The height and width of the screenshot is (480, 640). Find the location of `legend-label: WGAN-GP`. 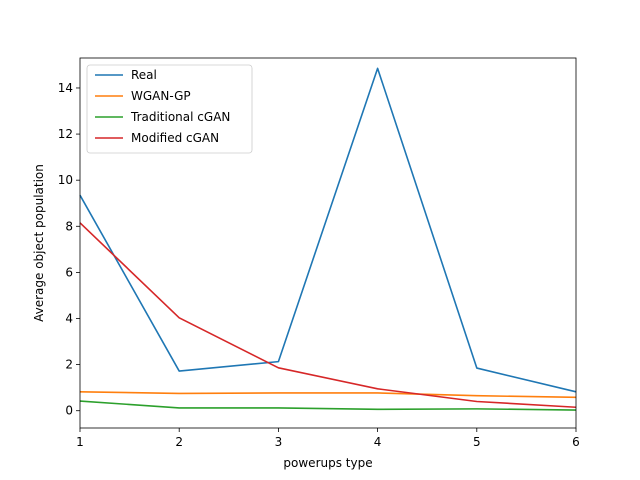

legend-label: WGAN-GP is located at coordinates (161, 96).